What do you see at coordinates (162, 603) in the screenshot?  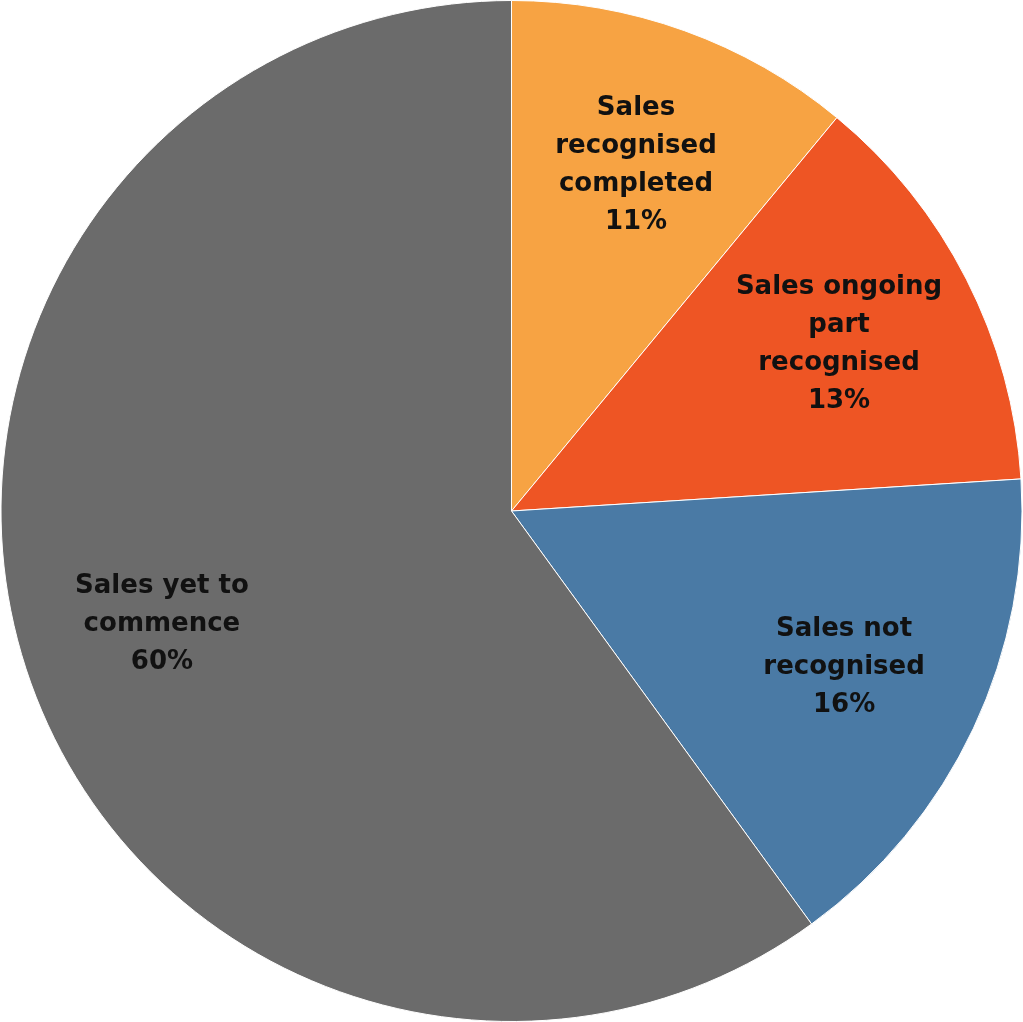 I see `slice-label: Sales yet to commence` at bounding box center [162, 603].